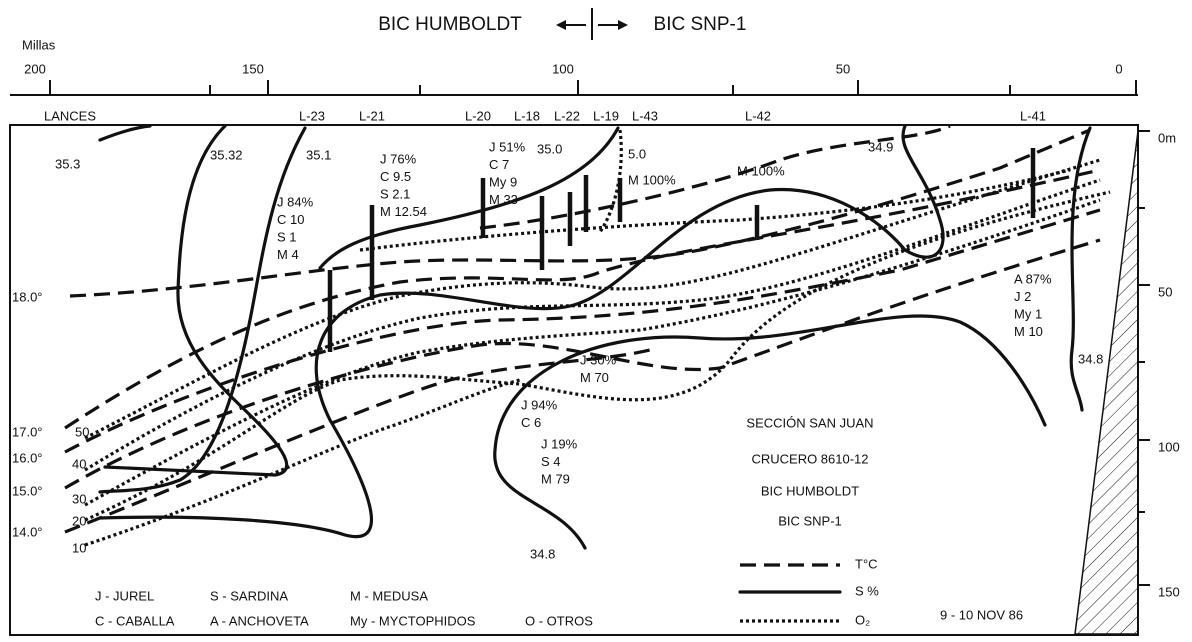 Image resolution: width=1192 pixels, height=642 pixels. Describe the element at coordinates (1165, 291) in the screenshot. I see `depth-tick-label: 50` at that location.